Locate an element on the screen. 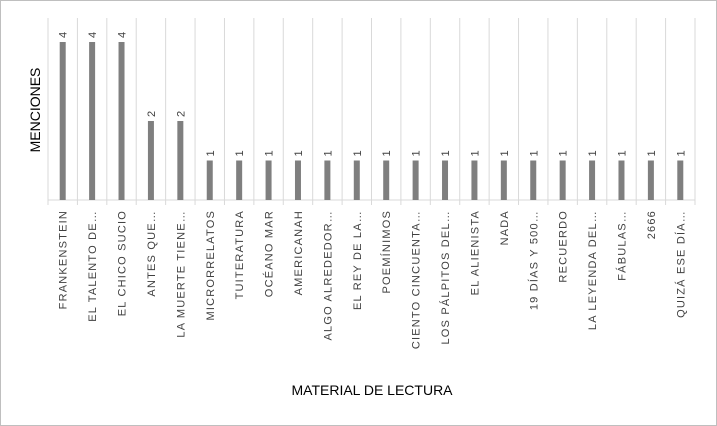 The image size is (717, 426). x-tick-label: RECUERDO is located at coordinates (564, 246).